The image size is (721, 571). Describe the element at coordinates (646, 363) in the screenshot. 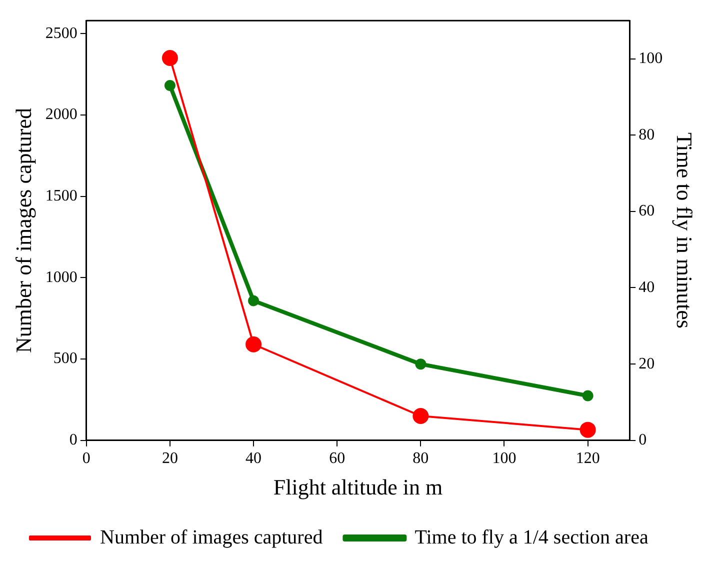

I see `y2-tick-label: 20` at that location.